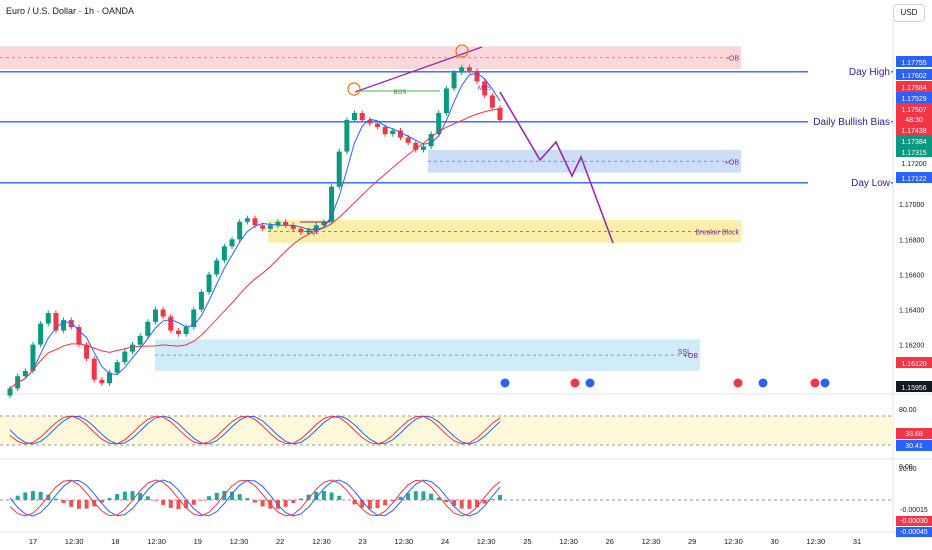 The image size is (932, 550). What do you see at coordinates (527, 541) in the screenshot?
I see `x-tick-label: 25` at bounding box center [527, 541].